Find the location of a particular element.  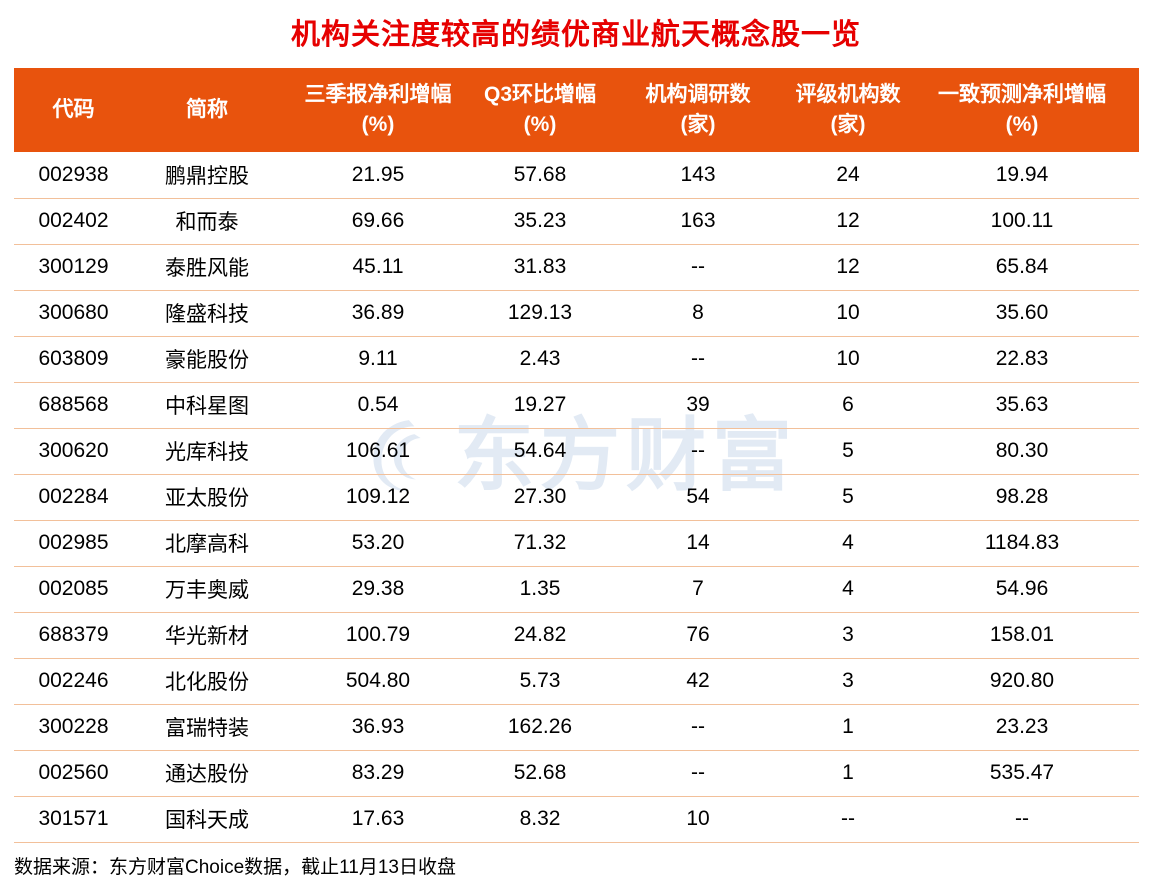

table-cell: 12 is located at coordinates (848, 221).